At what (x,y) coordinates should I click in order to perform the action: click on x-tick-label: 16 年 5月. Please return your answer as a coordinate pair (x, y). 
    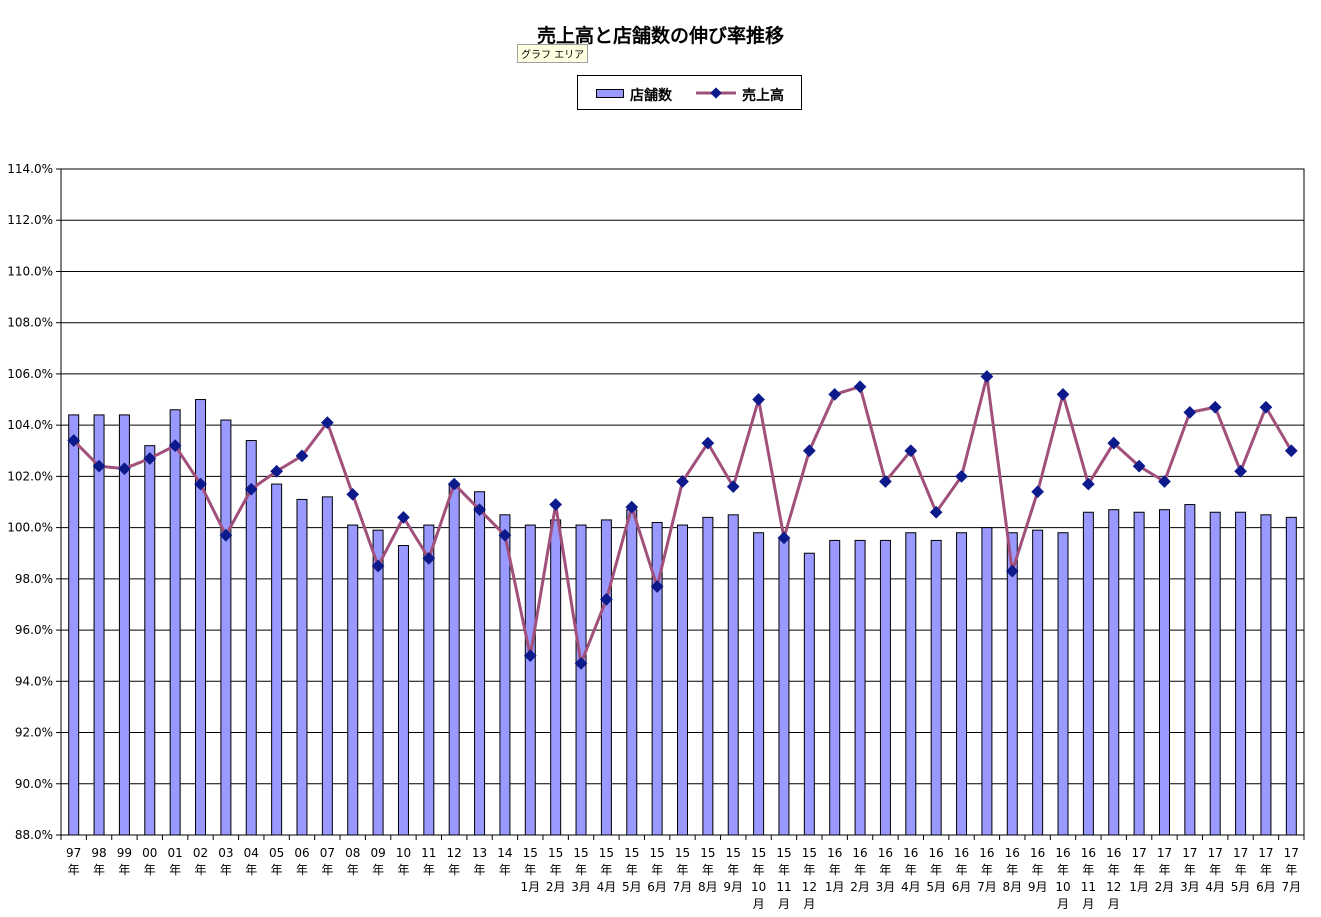
    Looking at the image, I should click on (936, 870).